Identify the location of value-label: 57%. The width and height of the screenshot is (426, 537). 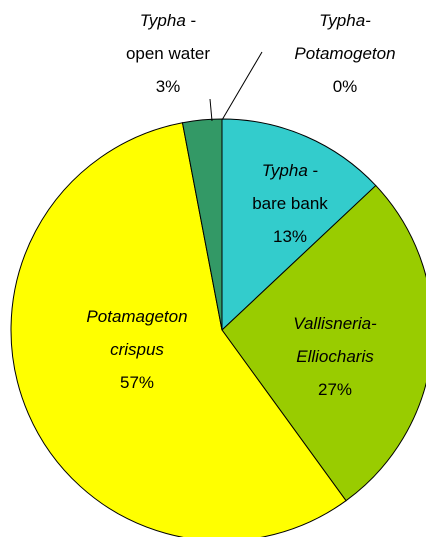
(137, 382).